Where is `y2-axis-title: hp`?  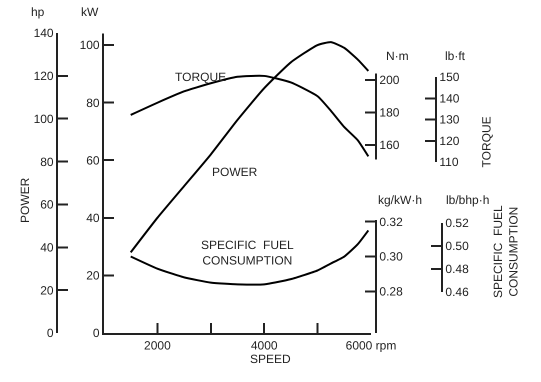
y2-axis-title: hp is located at coordinates (38, 12).